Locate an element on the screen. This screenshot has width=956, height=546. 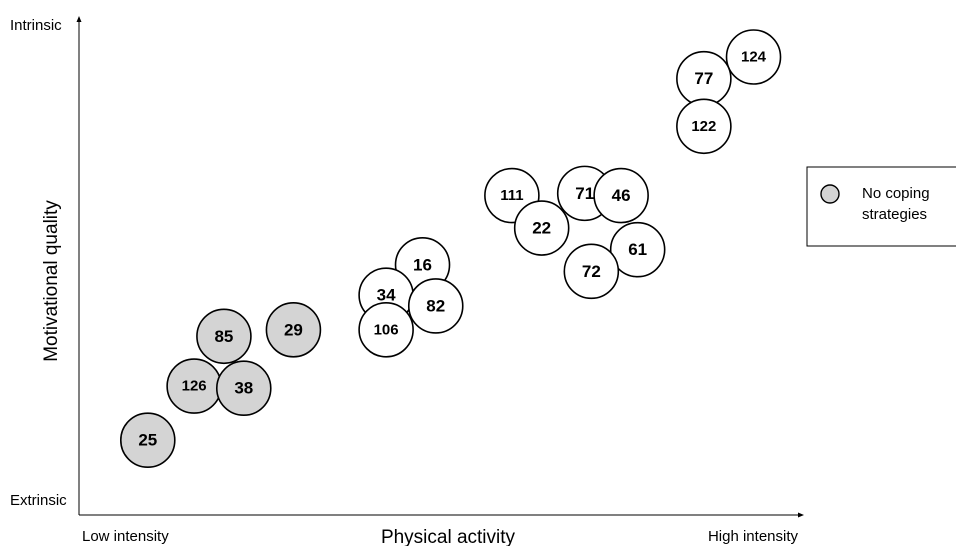
x-axis-title: Physical activity is located at coordinates (448, 536).